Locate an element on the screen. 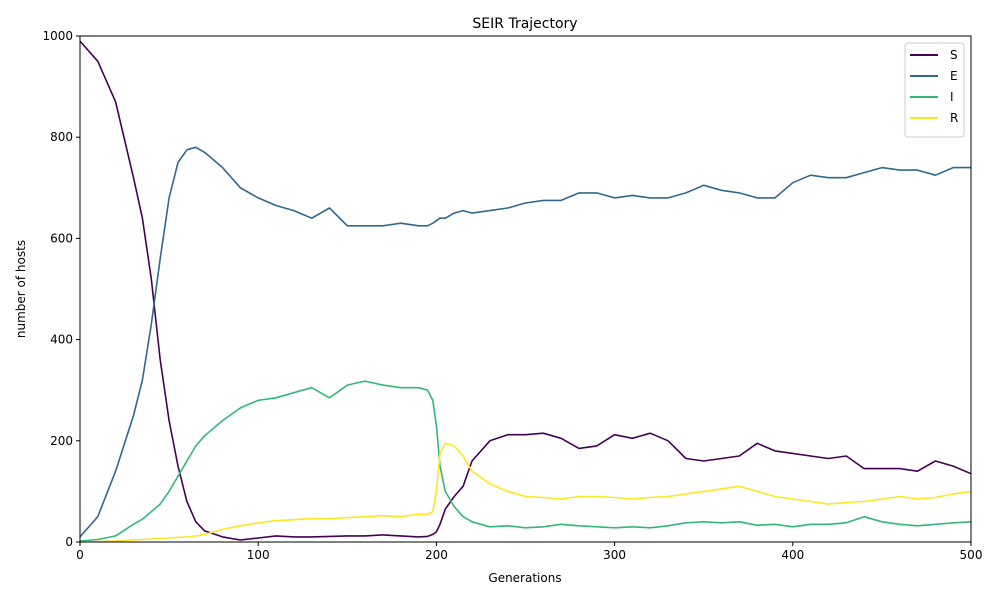  x-tick-label: 300 is located at coordinates (614, 555).